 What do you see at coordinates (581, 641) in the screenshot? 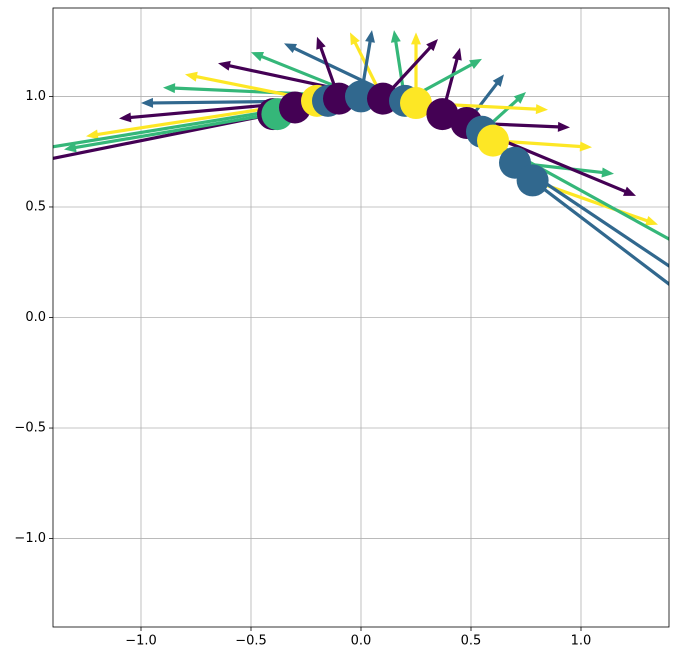
I see `x-tick-label: 1.0` at bounding box center [581, 641].